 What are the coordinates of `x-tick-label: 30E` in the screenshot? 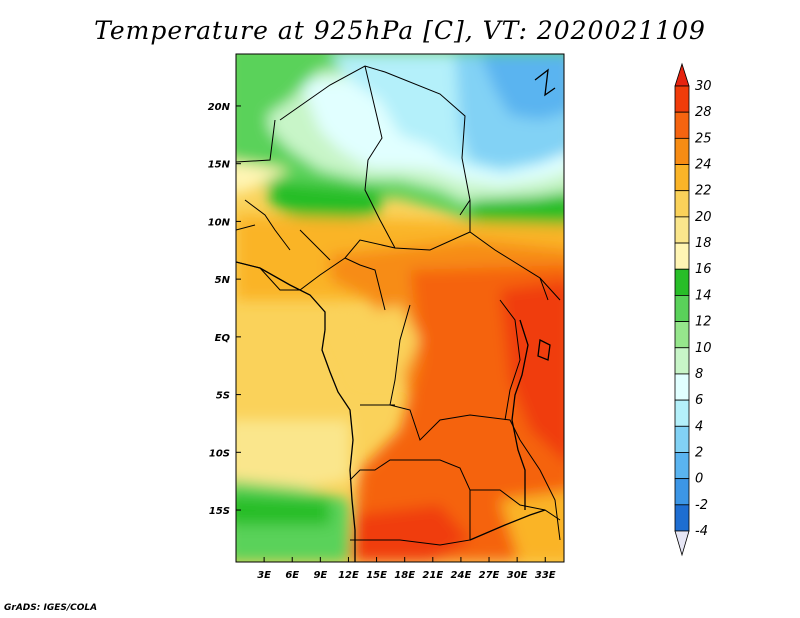 It's located at (517, 575).